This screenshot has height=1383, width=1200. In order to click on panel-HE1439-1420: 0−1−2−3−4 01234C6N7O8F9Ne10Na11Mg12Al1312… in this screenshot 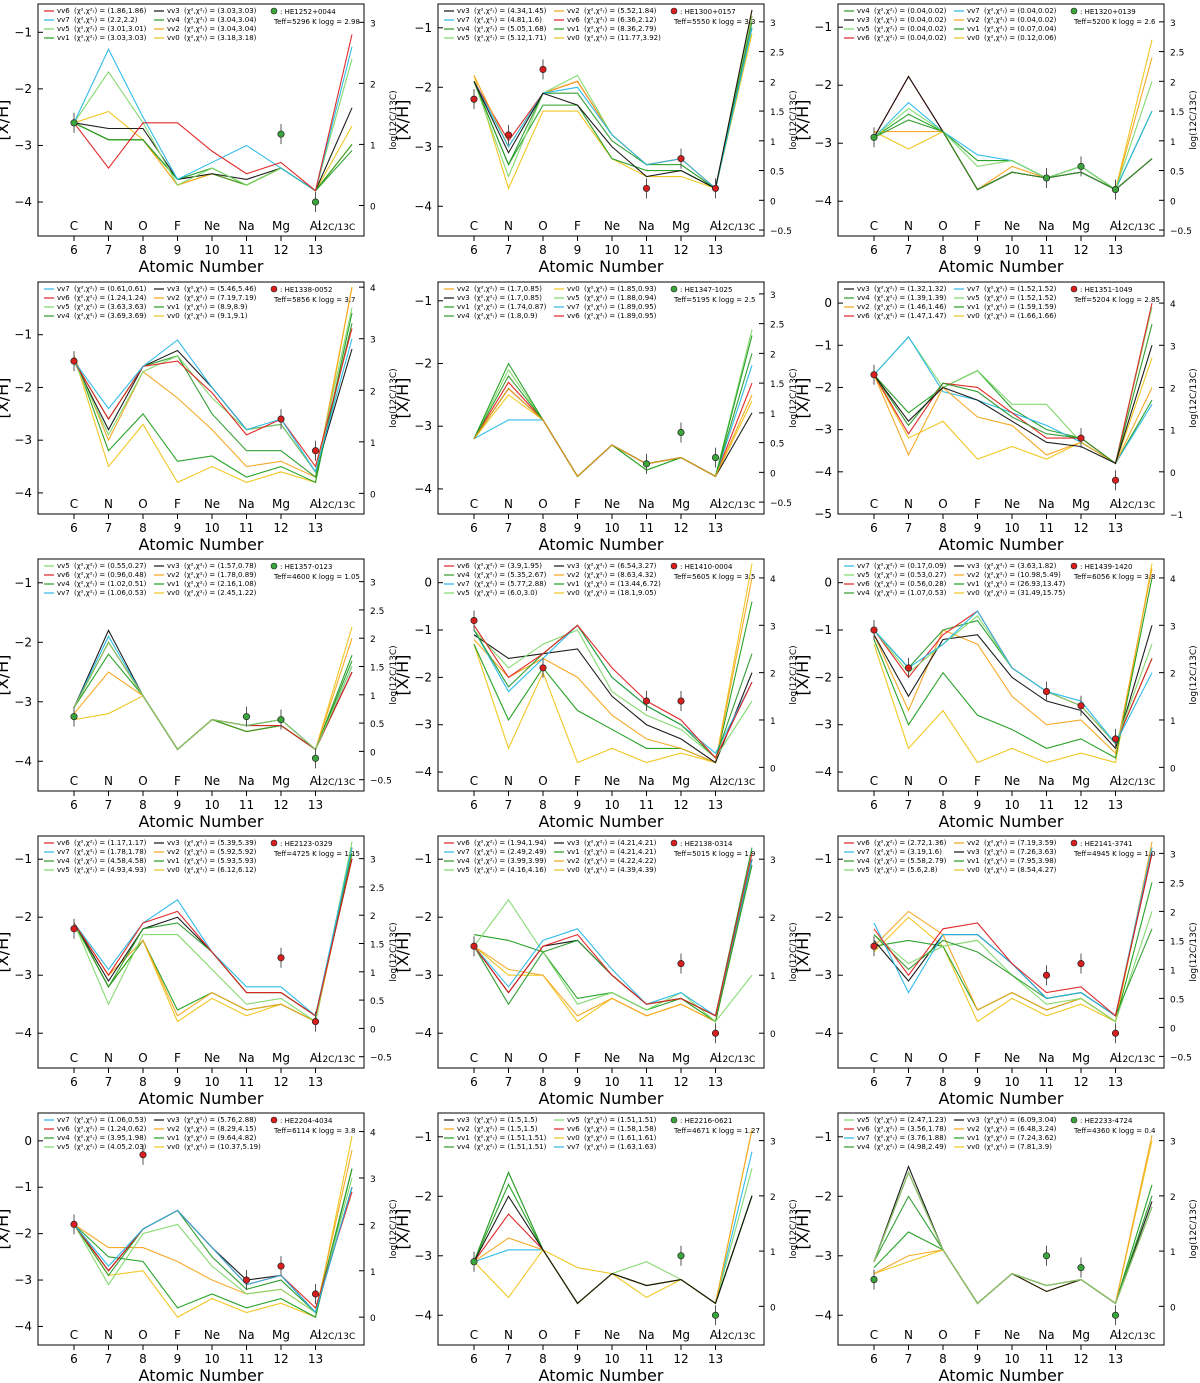, I will do `click(996, 694)`.